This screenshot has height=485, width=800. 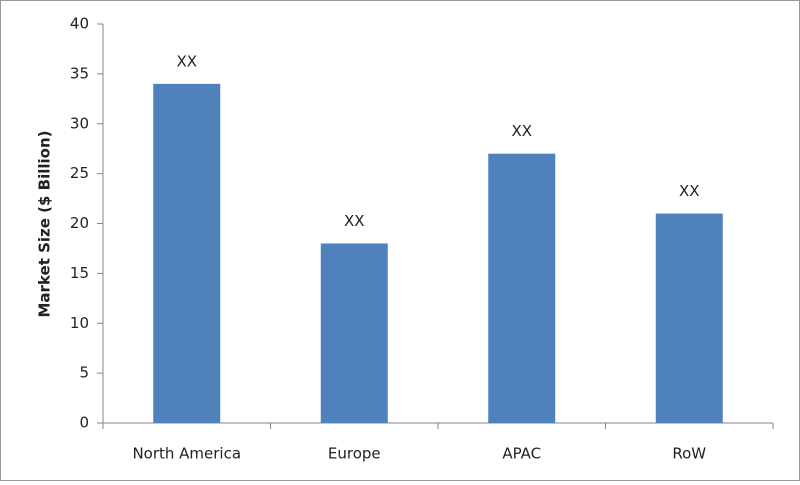 I want to click on x-tick-label: North America, so click(x=186, y=454).